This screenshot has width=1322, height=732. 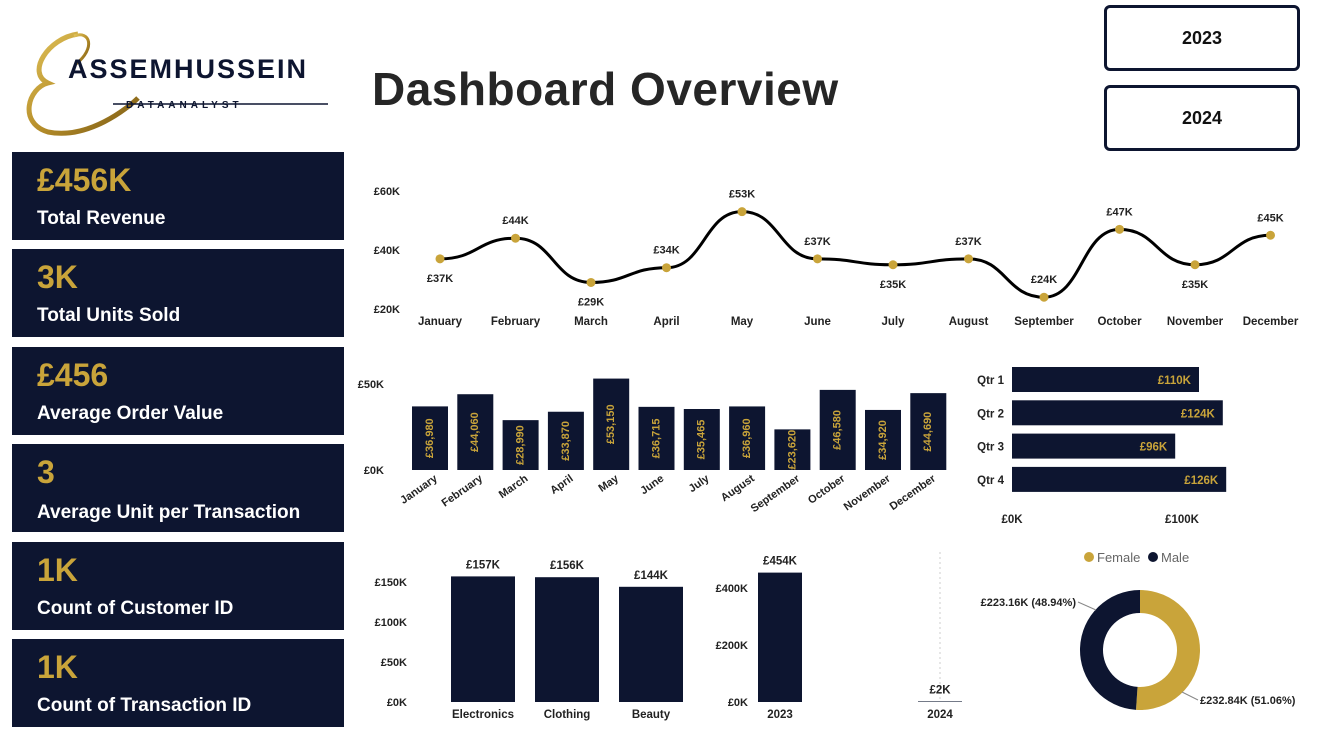 What do you see at coordinates (391, 583) in the screenshot?
I see `y-tick-label: £150K` at bounding box center [391, 583].